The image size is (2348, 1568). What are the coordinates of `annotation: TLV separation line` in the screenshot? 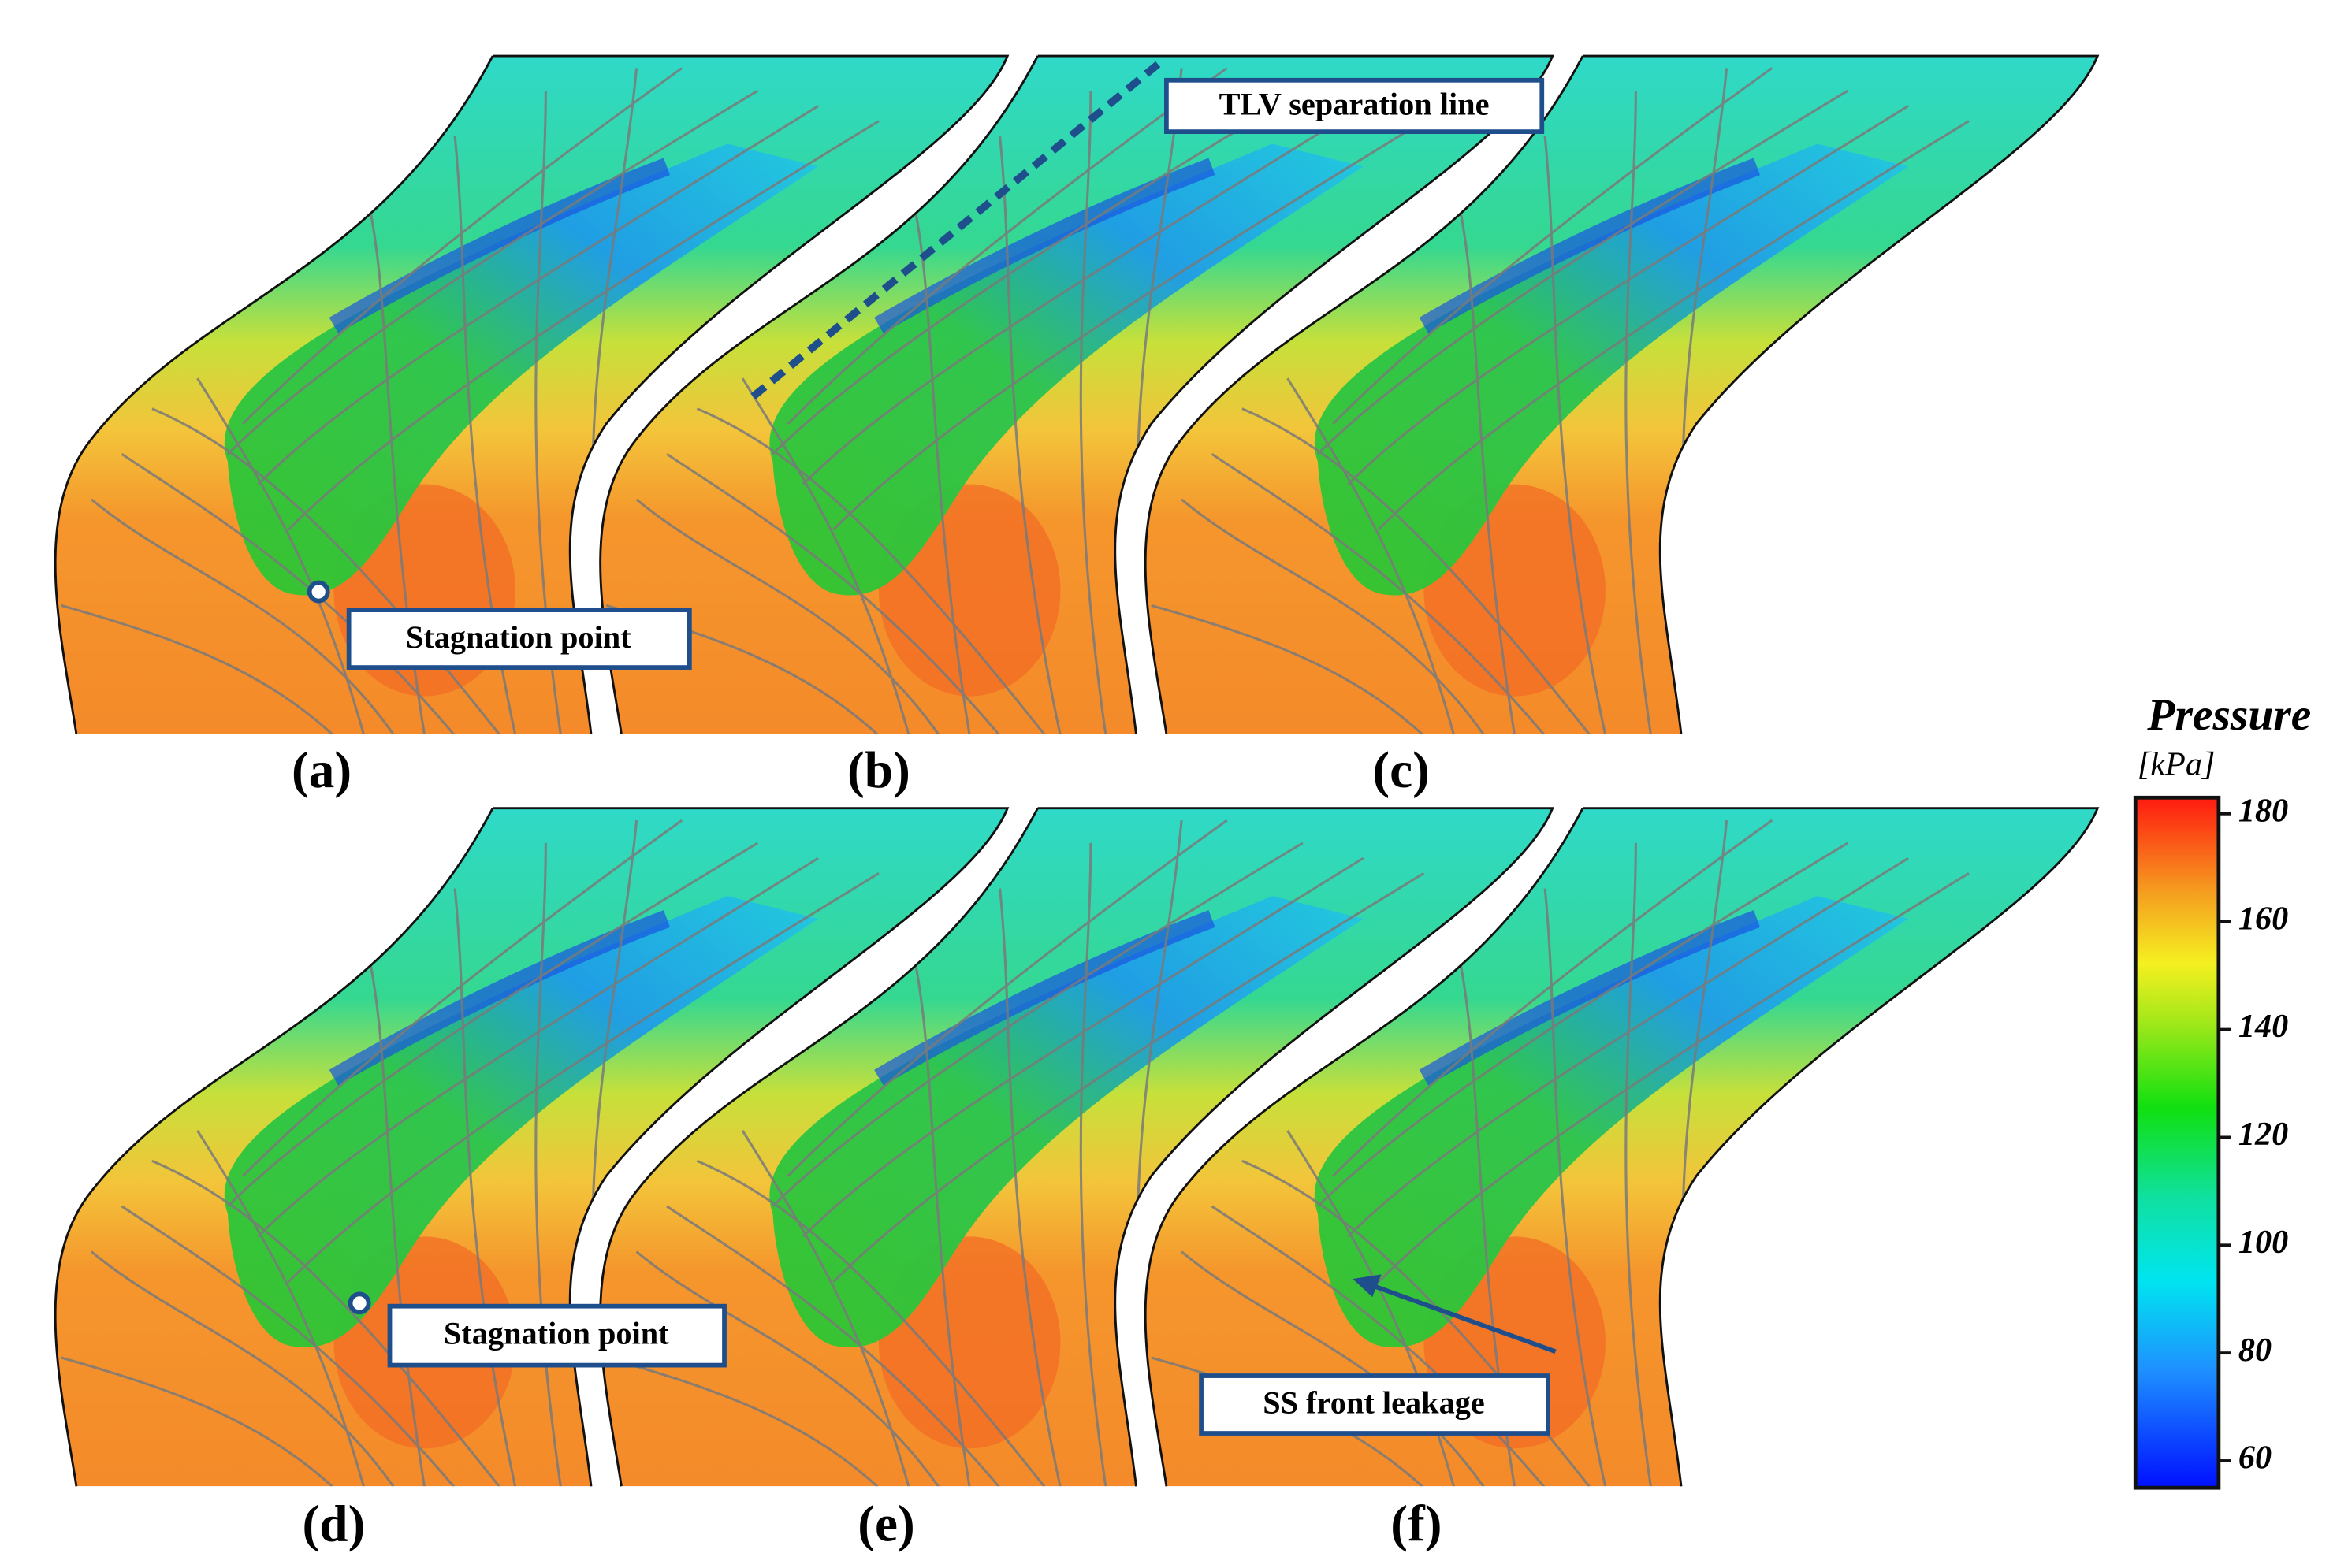 It's located at (1354, 105).